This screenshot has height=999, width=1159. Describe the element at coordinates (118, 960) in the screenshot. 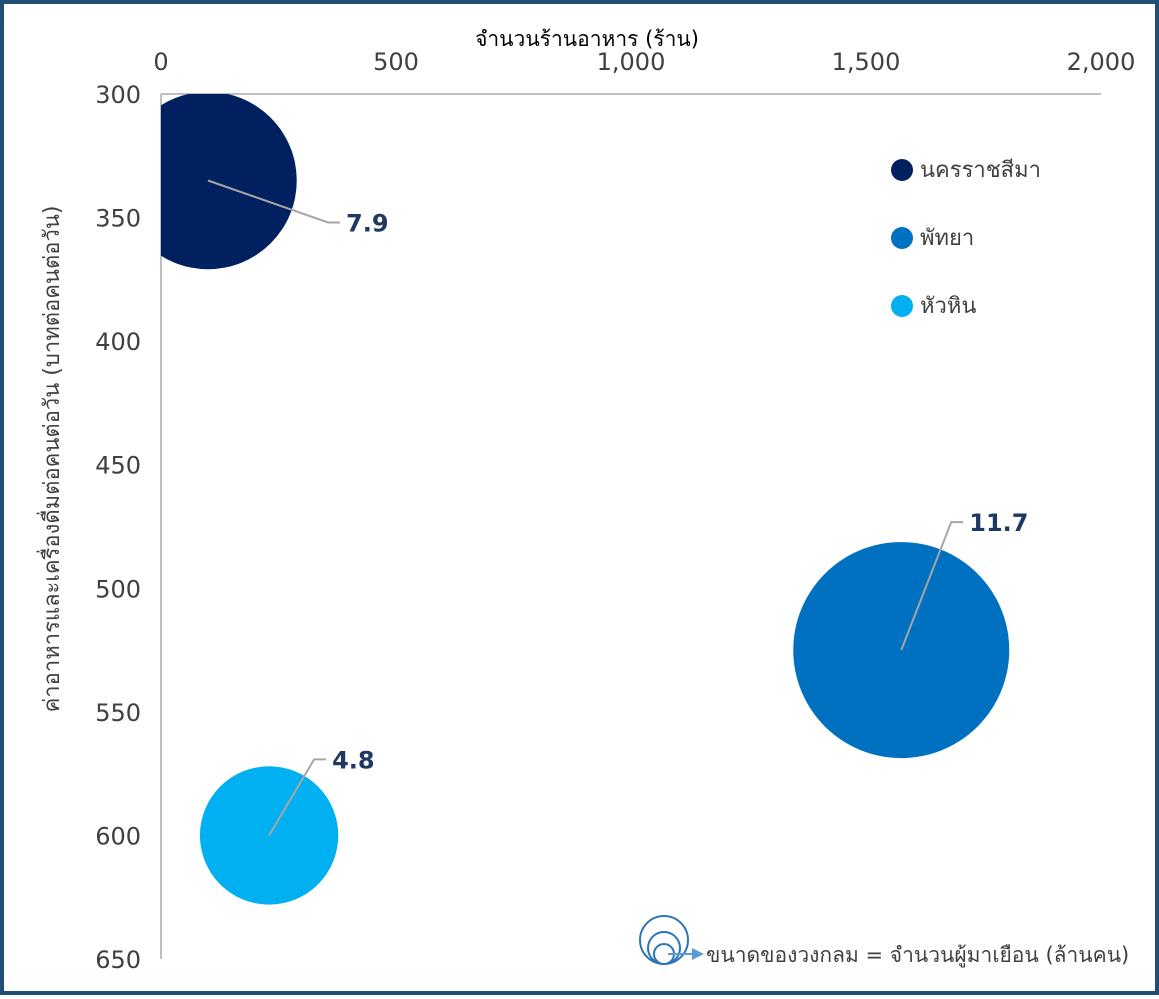

I see `y-tick-label: 650` at that location.